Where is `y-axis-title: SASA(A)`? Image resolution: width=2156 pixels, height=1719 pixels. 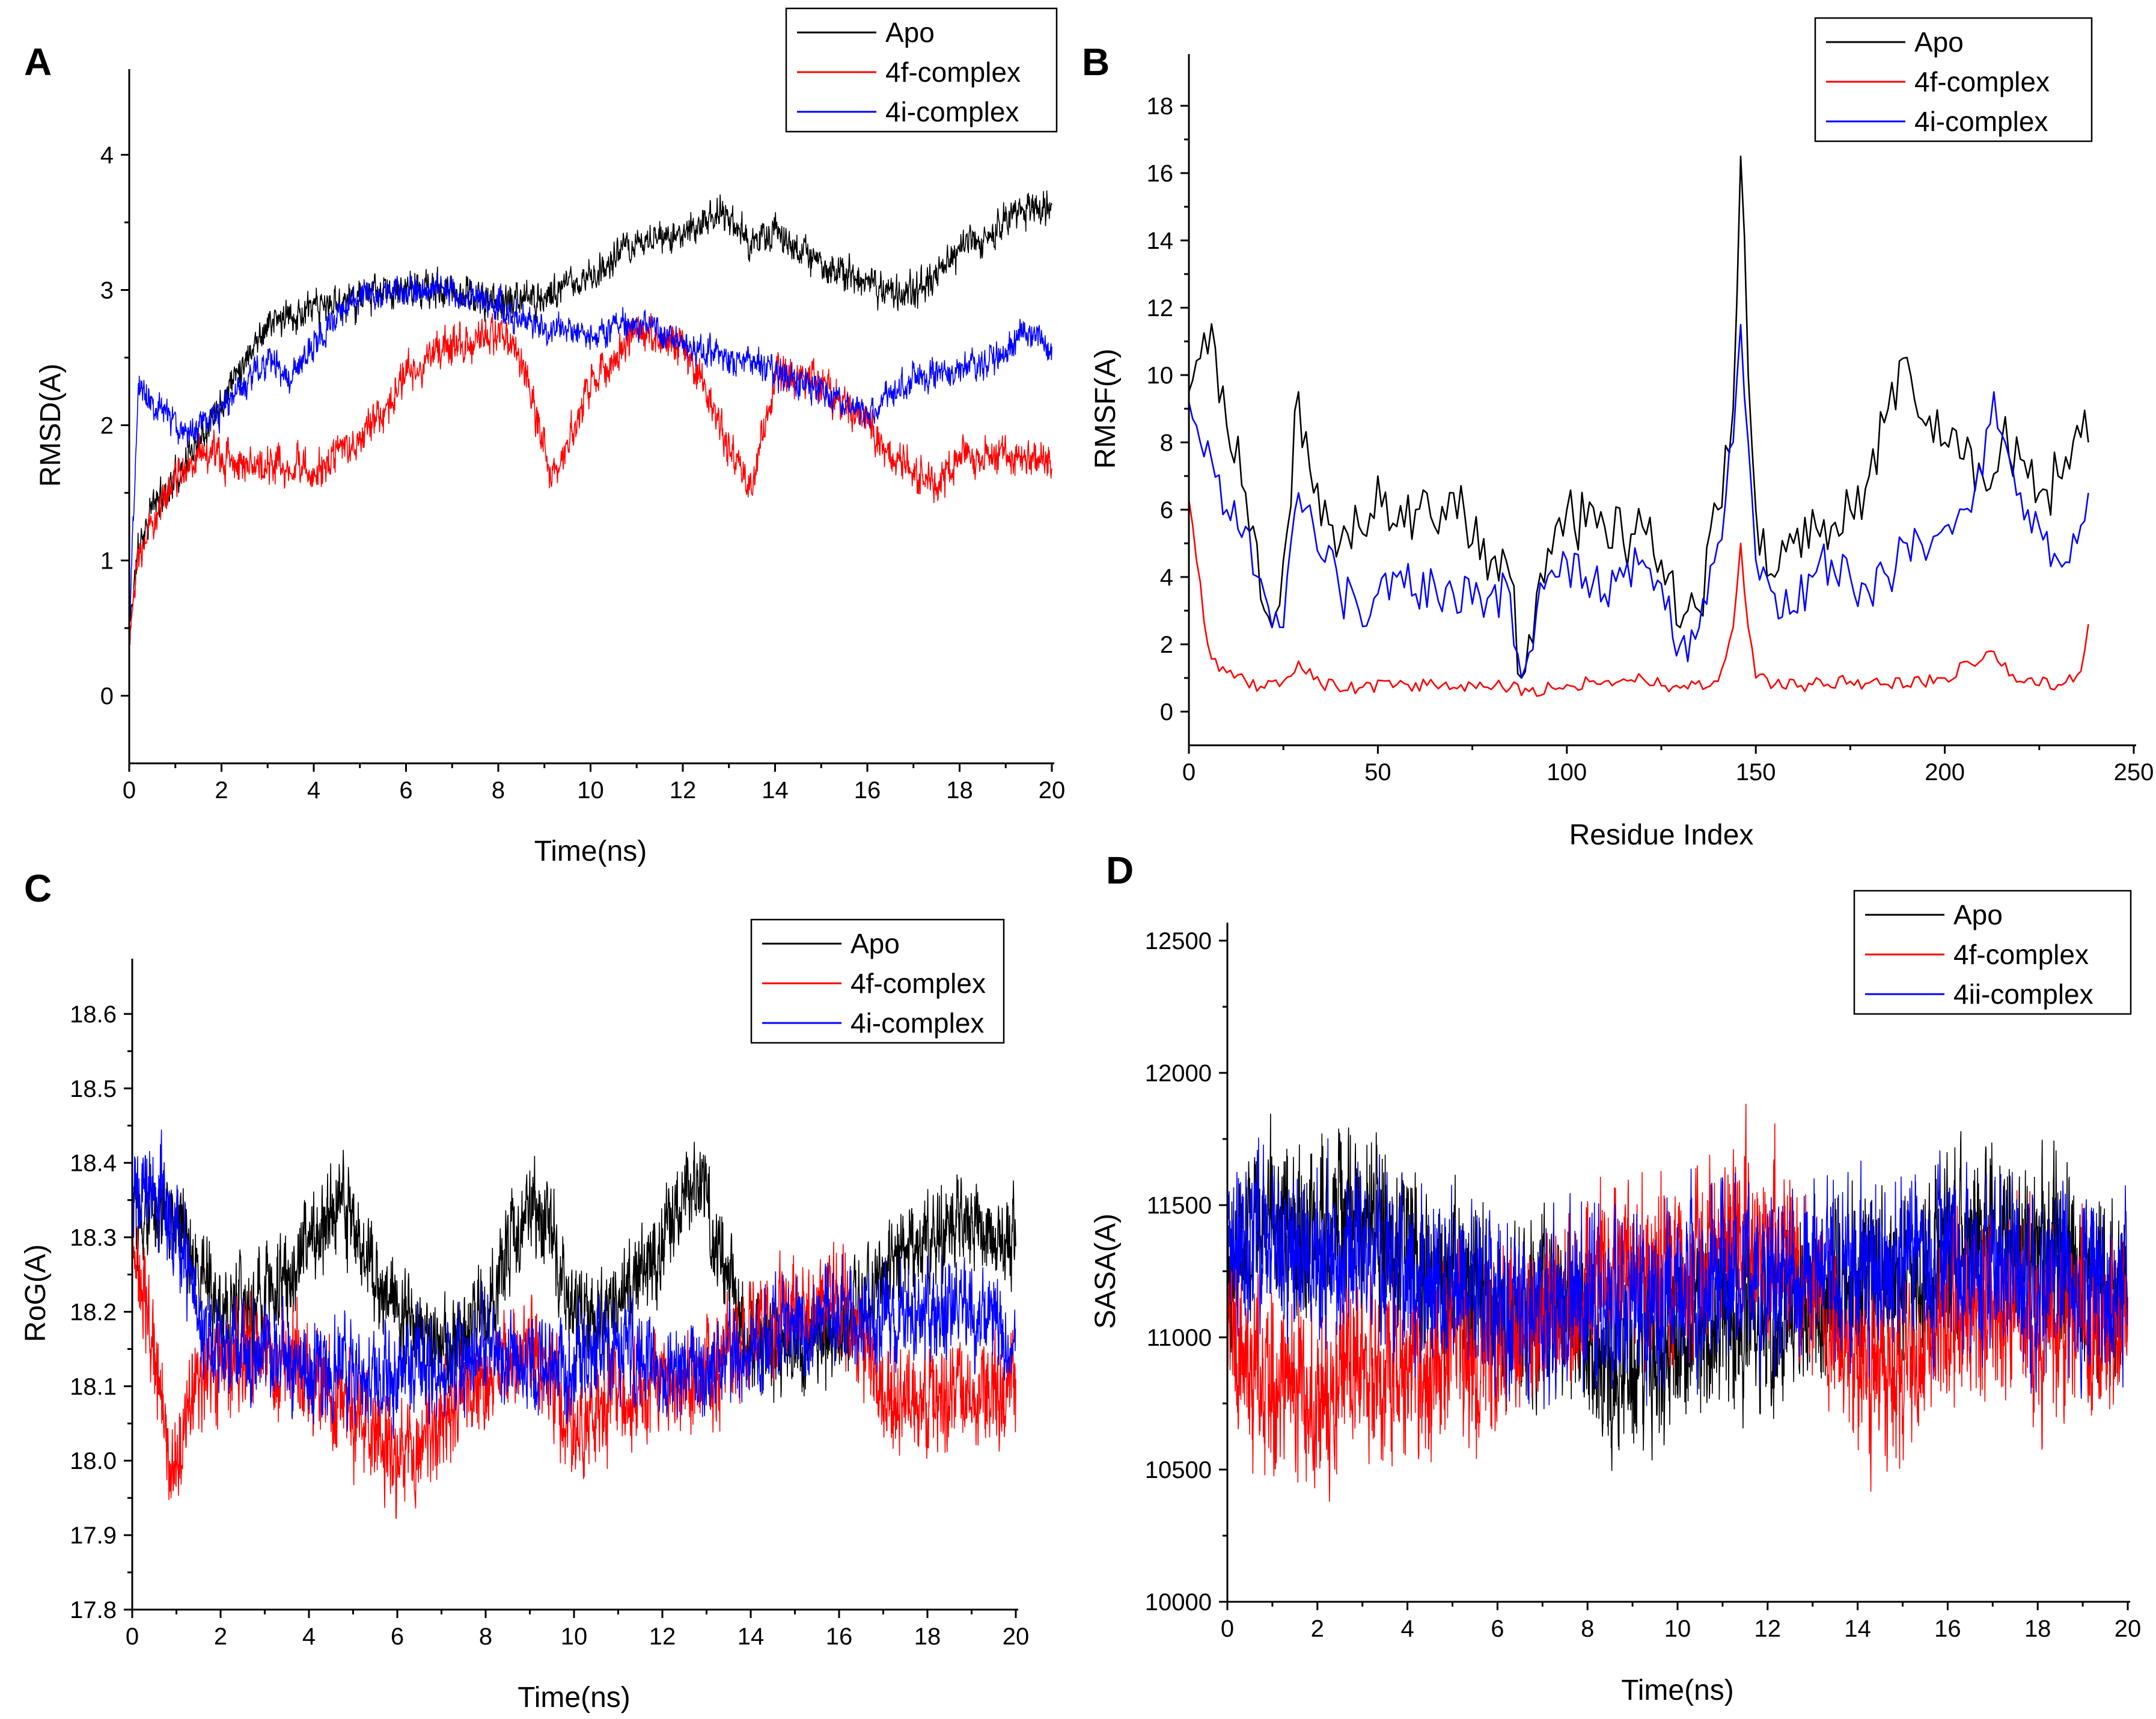 y-axis-title: SASA(A) is located at coordinates (1106, 1272).